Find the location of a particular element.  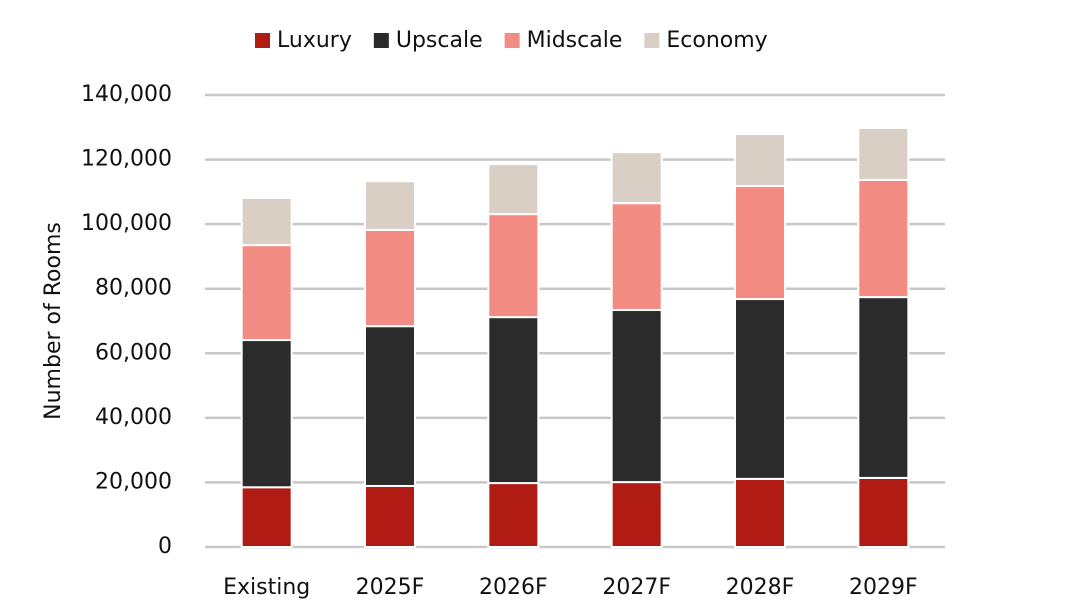

x-tick-label: 2026F is located at coordinates (513, 587).